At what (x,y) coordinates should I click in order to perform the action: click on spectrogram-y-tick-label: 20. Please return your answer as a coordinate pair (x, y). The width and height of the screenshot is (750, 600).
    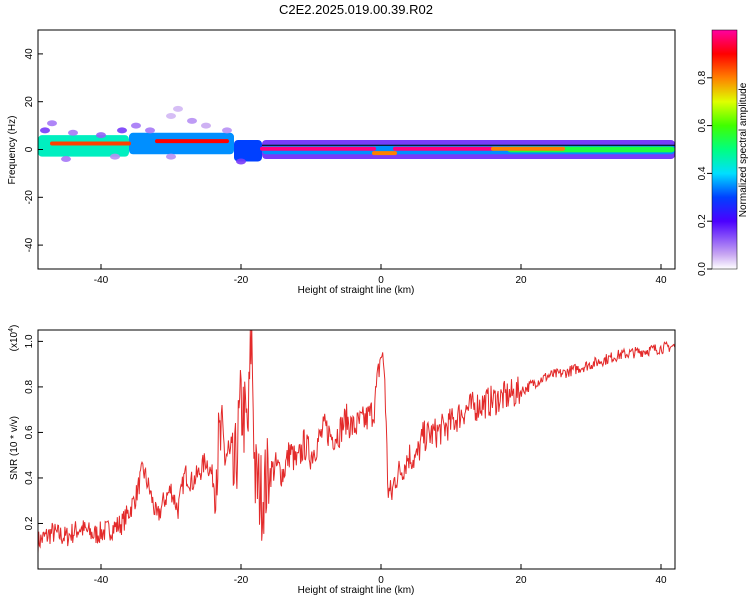
    Looking at the image, I should click on (29, 102).